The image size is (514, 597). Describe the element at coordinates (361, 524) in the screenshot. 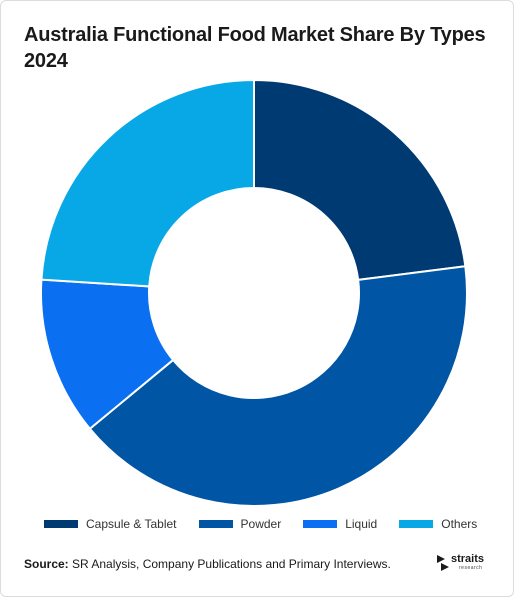

I see `legend-label: Liquid` at that location.